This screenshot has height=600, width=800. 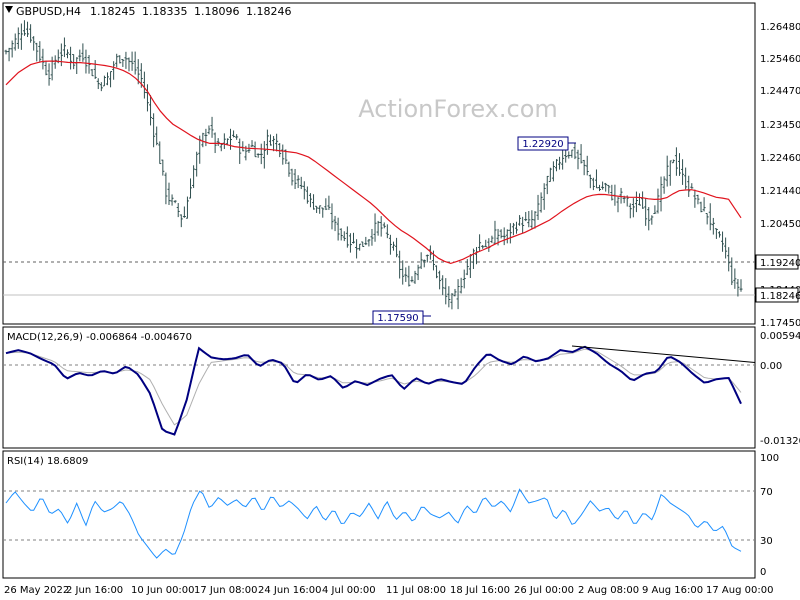 What do you see at coordinates (398, 317) in the screenshot?
I see `annotation-low-box` at bounding box center [398, 317].